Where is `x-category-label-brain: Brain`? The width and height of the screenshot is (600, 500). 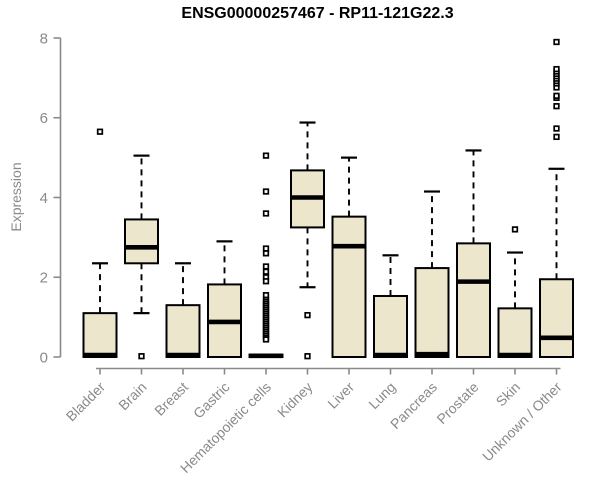 x-category-label-brain: Brain is located at coordinates (132, 396).